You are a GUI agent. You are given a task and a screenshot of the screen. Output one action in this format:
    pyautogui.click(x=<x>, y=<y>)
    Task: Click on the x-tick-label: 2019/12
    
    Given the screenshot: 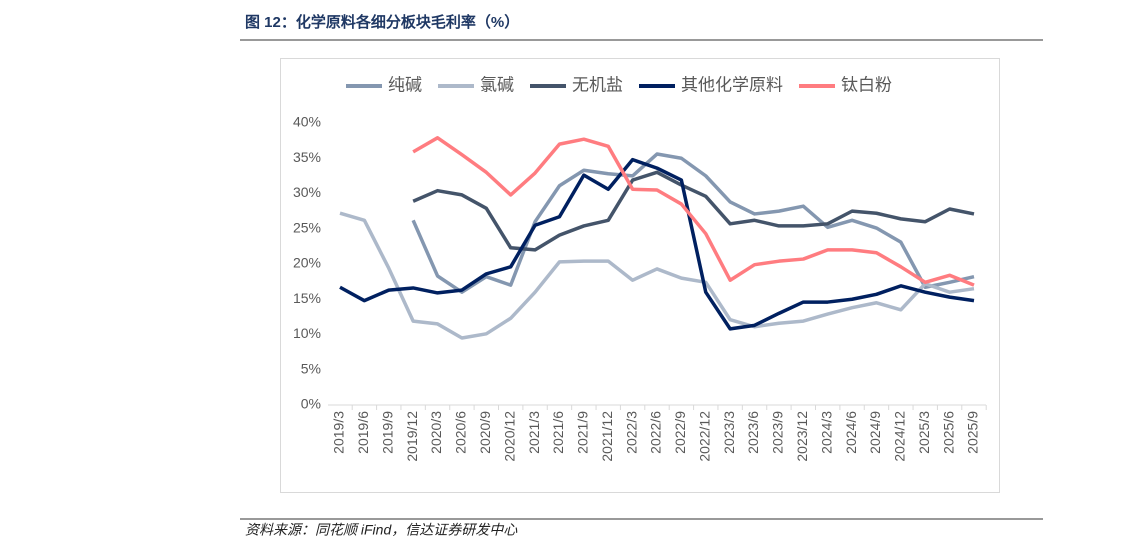 What is the action you would take?
    pyautogui.click(x=412, y=436)
    